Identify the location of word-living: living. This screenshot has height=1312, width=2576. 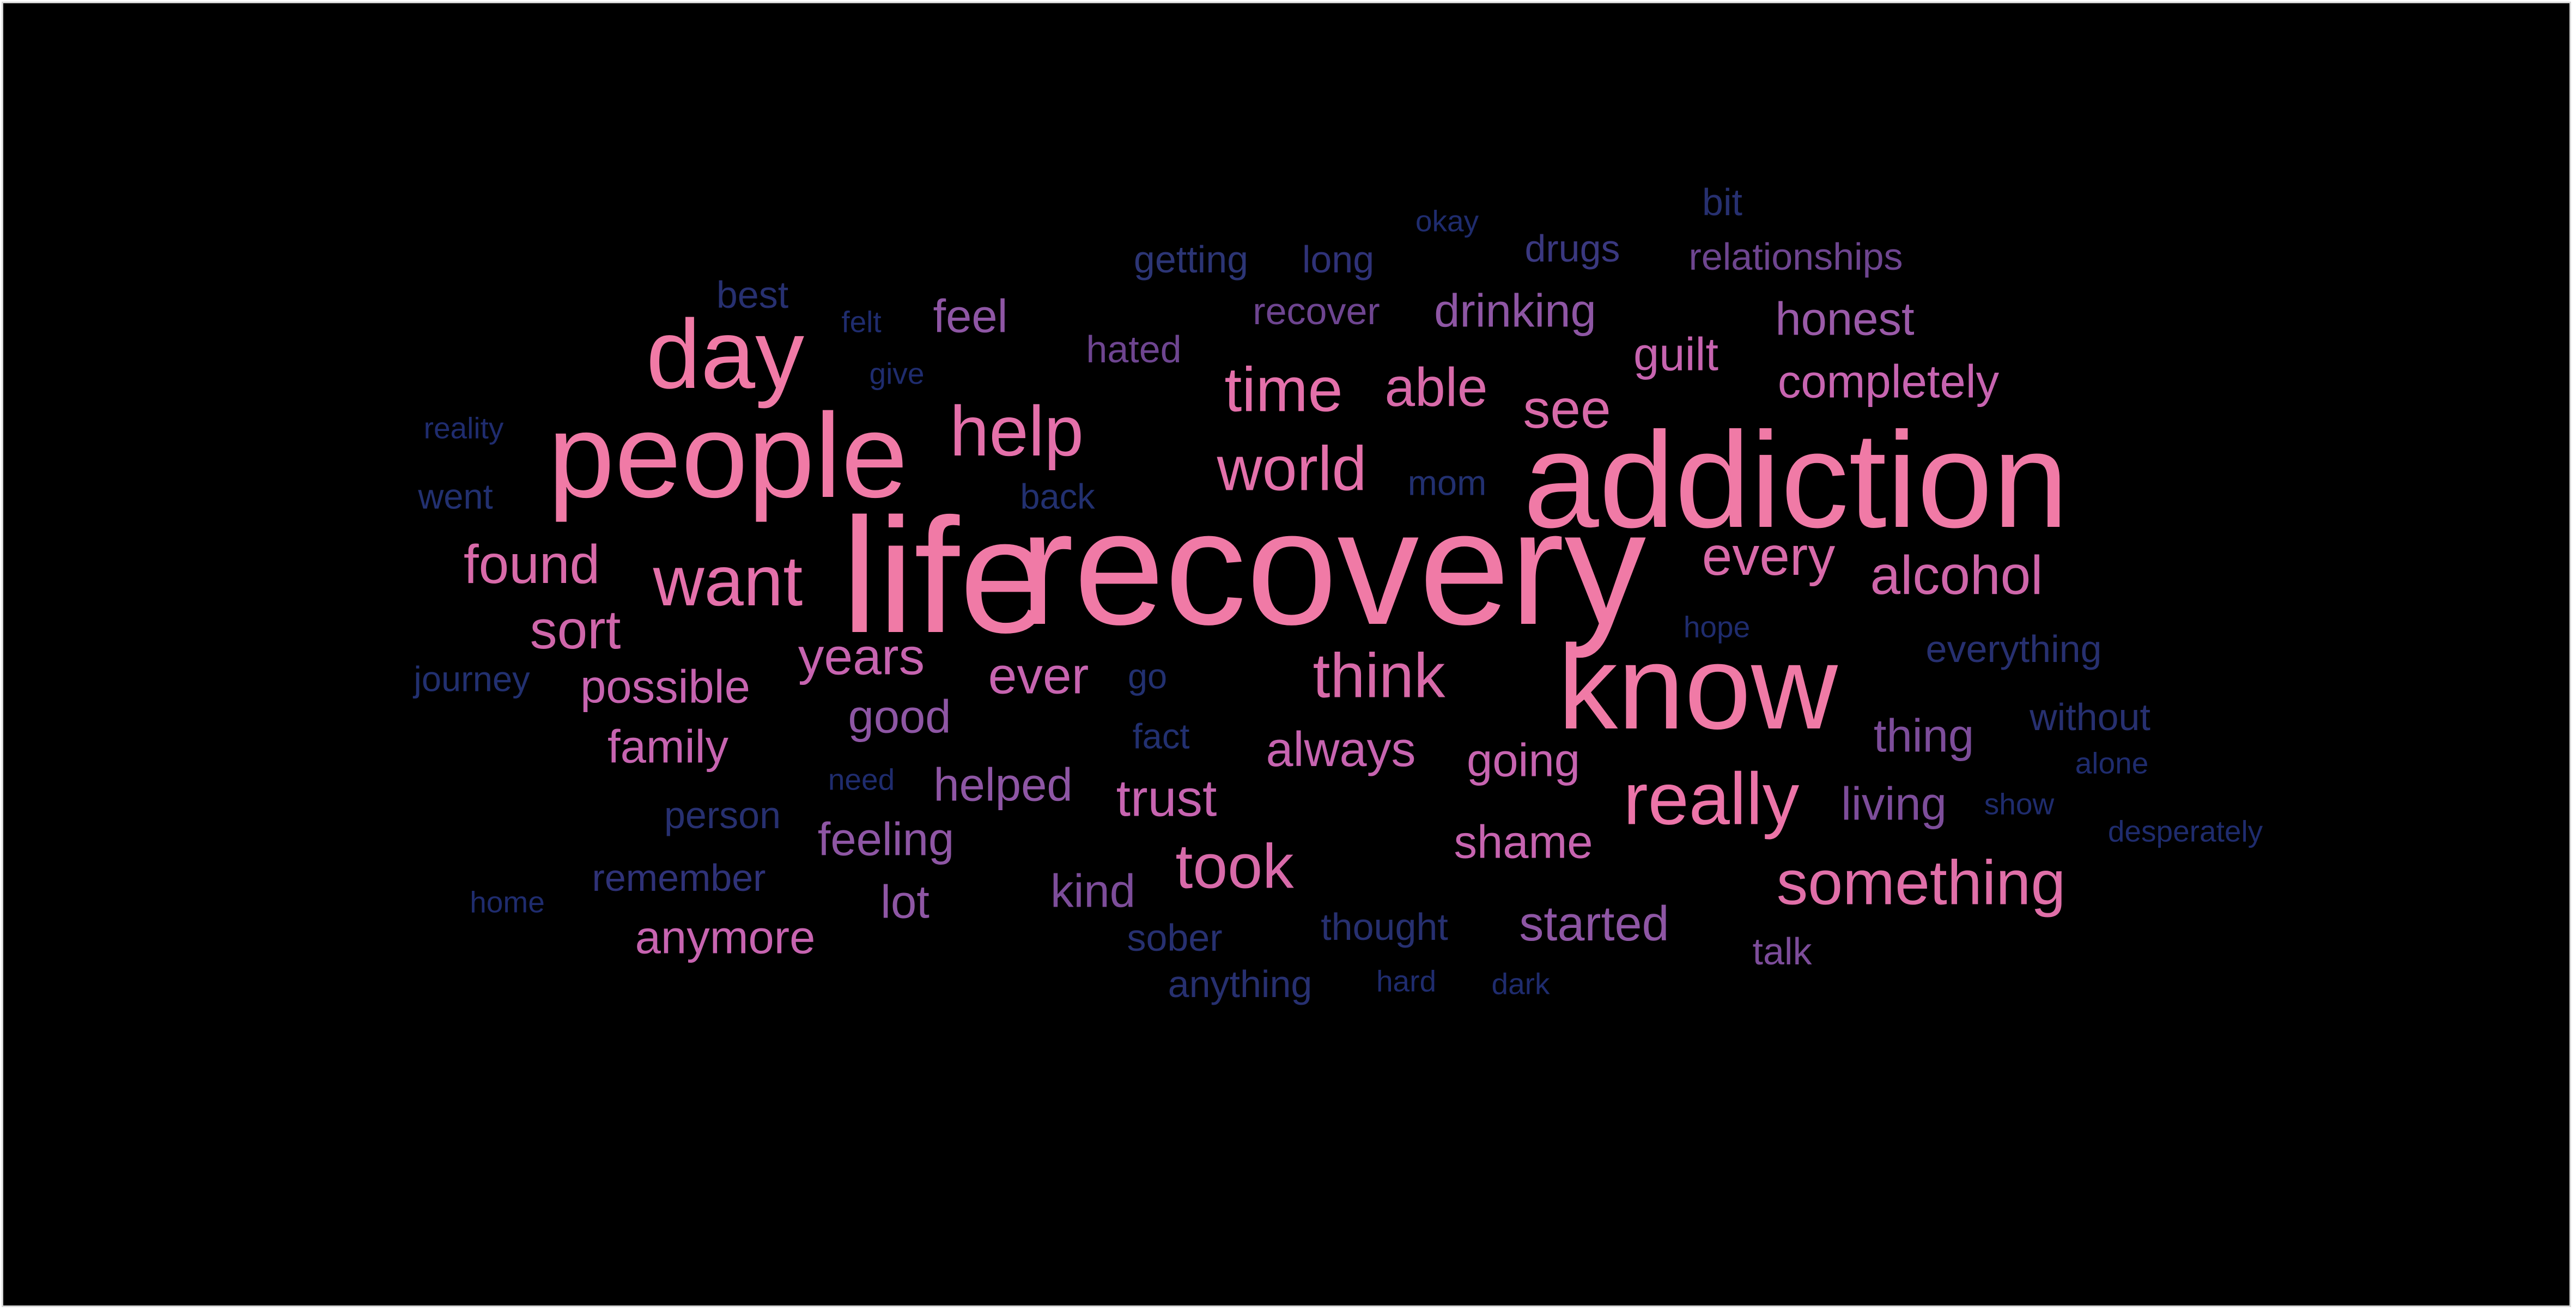
(1894, 804).